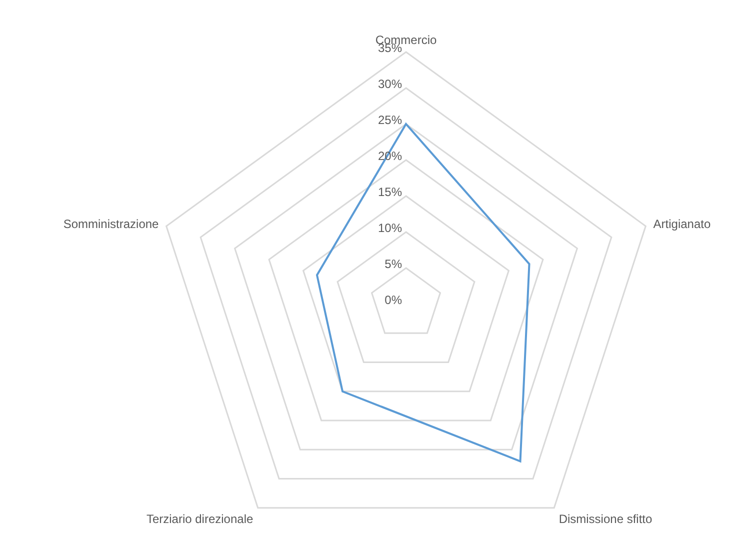 This screenshot has height=538, width=747. Describe the element at coordinates (393, 300) in the screenshot. I see `y-tick-label: 0%` at that location.